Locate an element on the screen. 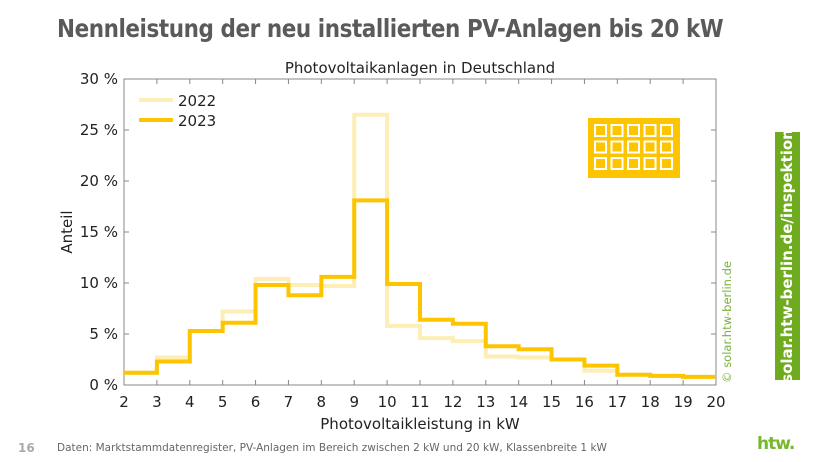 The height and width of the screenshot is (462, 823). legend-label-2023: 2023 is located at coordinates (197, 121).